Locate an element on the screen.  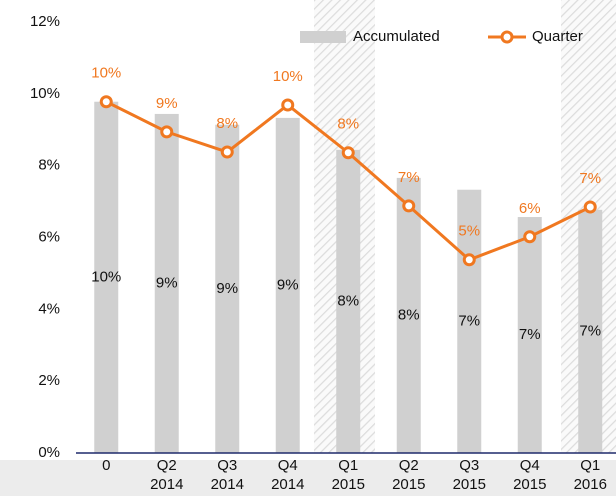
x-tick-label: Q3 2014 is located at coordinates (227, 475).